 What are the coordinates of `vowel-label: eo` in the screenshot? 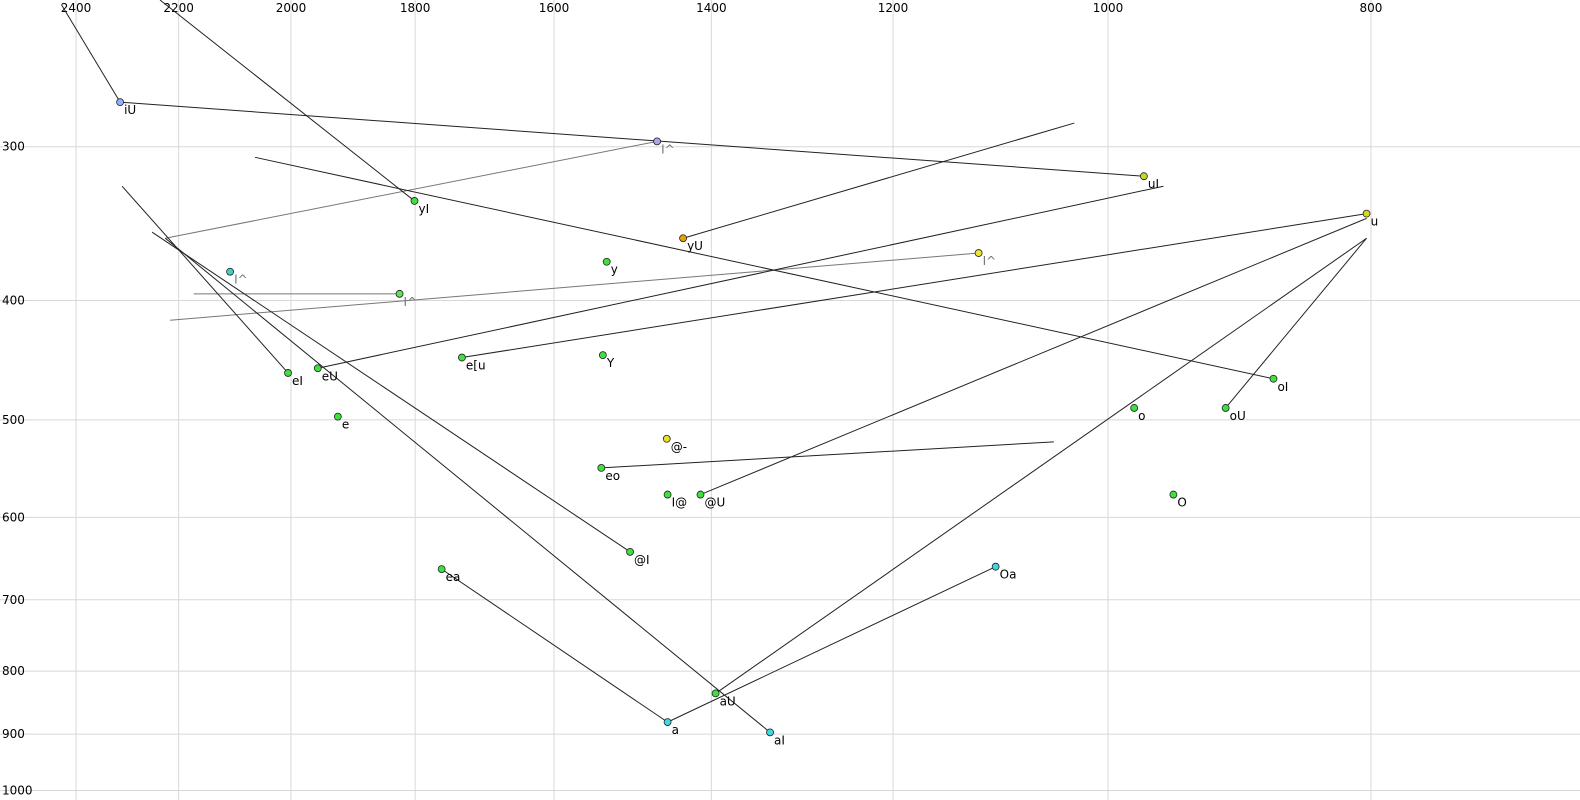 It's located at (612, 476).